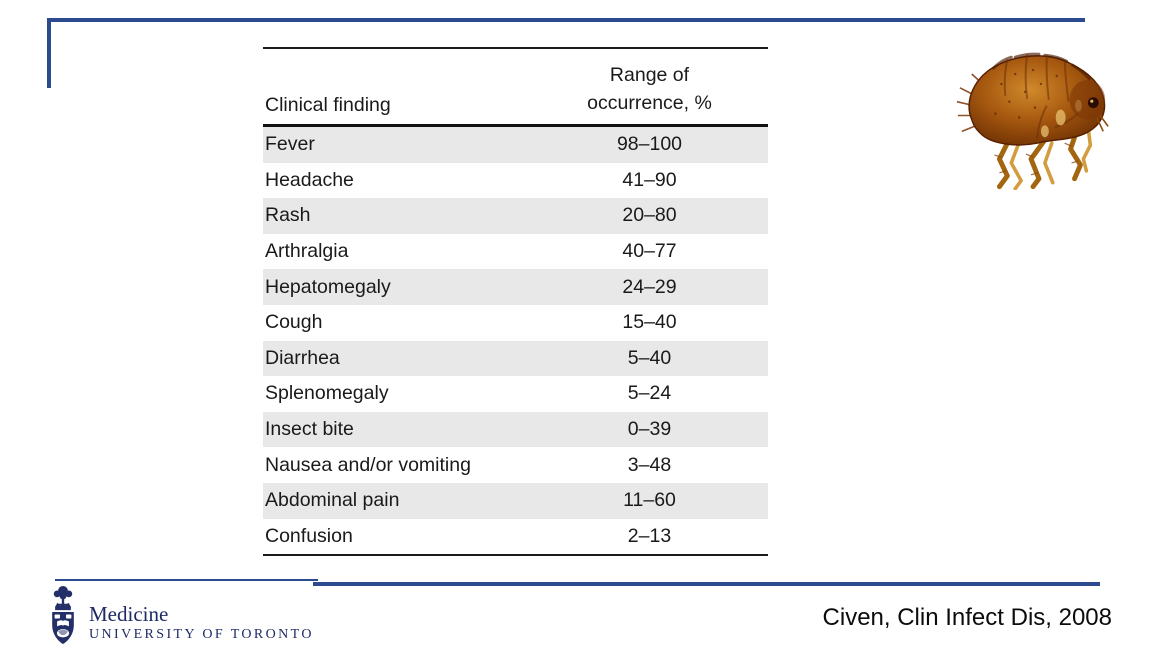  I want to click on range-cell: 24–29, so click(649, 286).